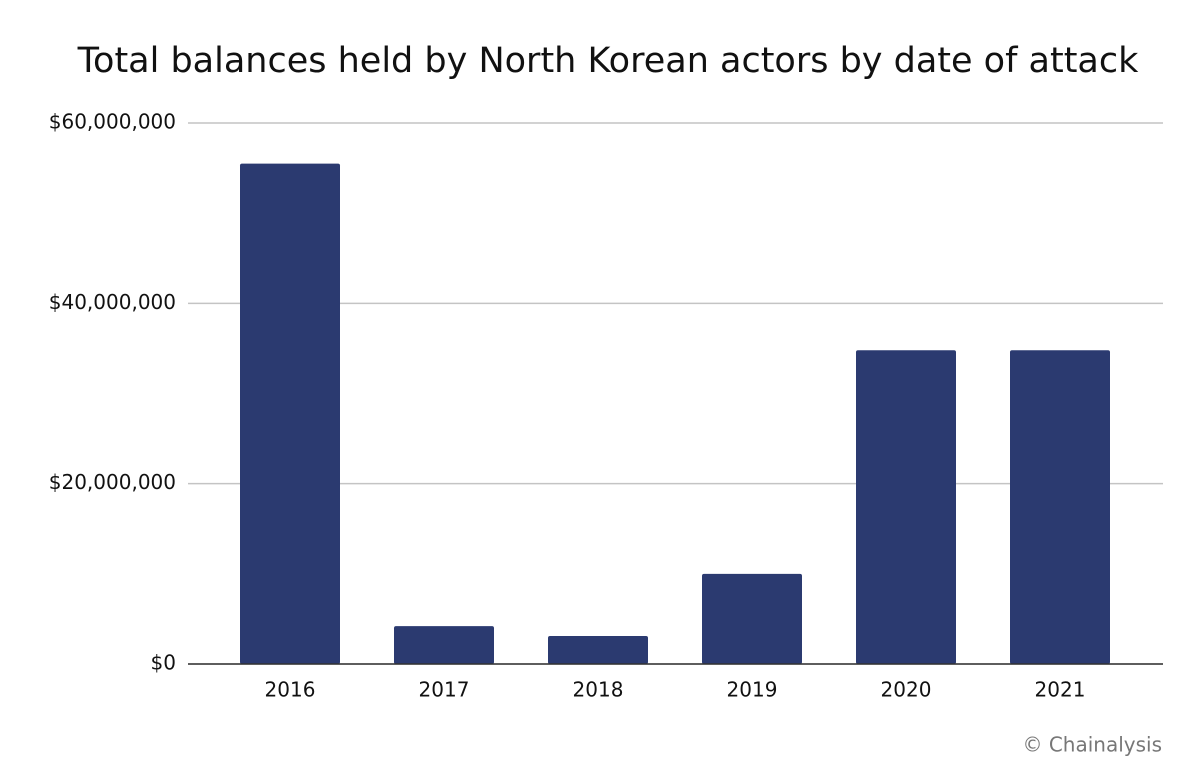 This screenshot has height=784, width=1200. I want to click on x-tick-label: 2021, so click(1060, 690).